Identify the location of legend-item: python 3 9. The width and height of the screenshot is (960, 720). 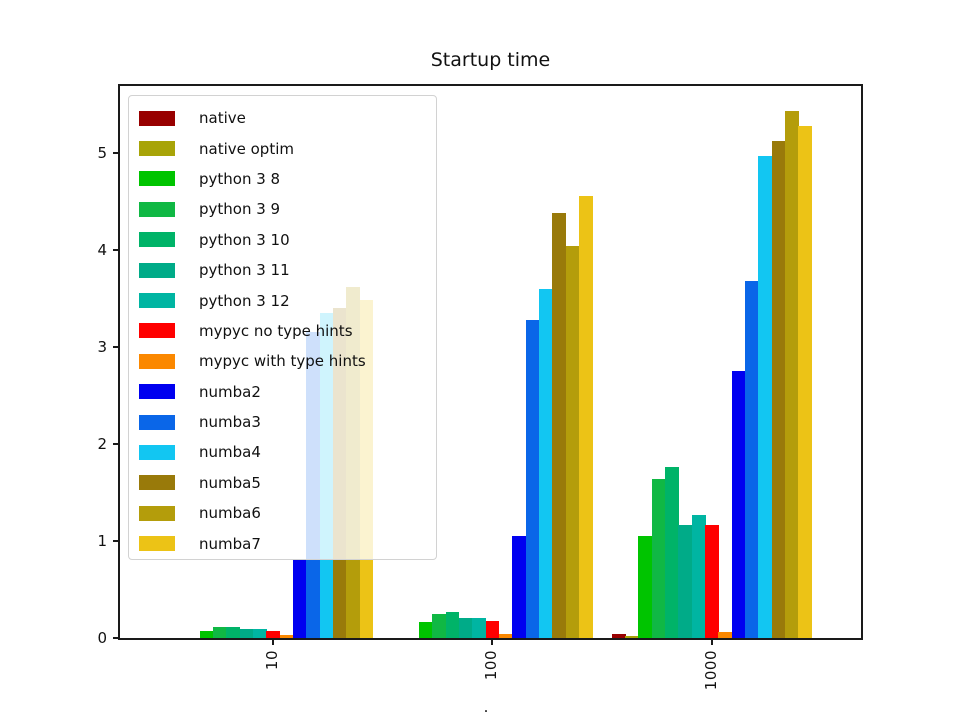
(287, 209).